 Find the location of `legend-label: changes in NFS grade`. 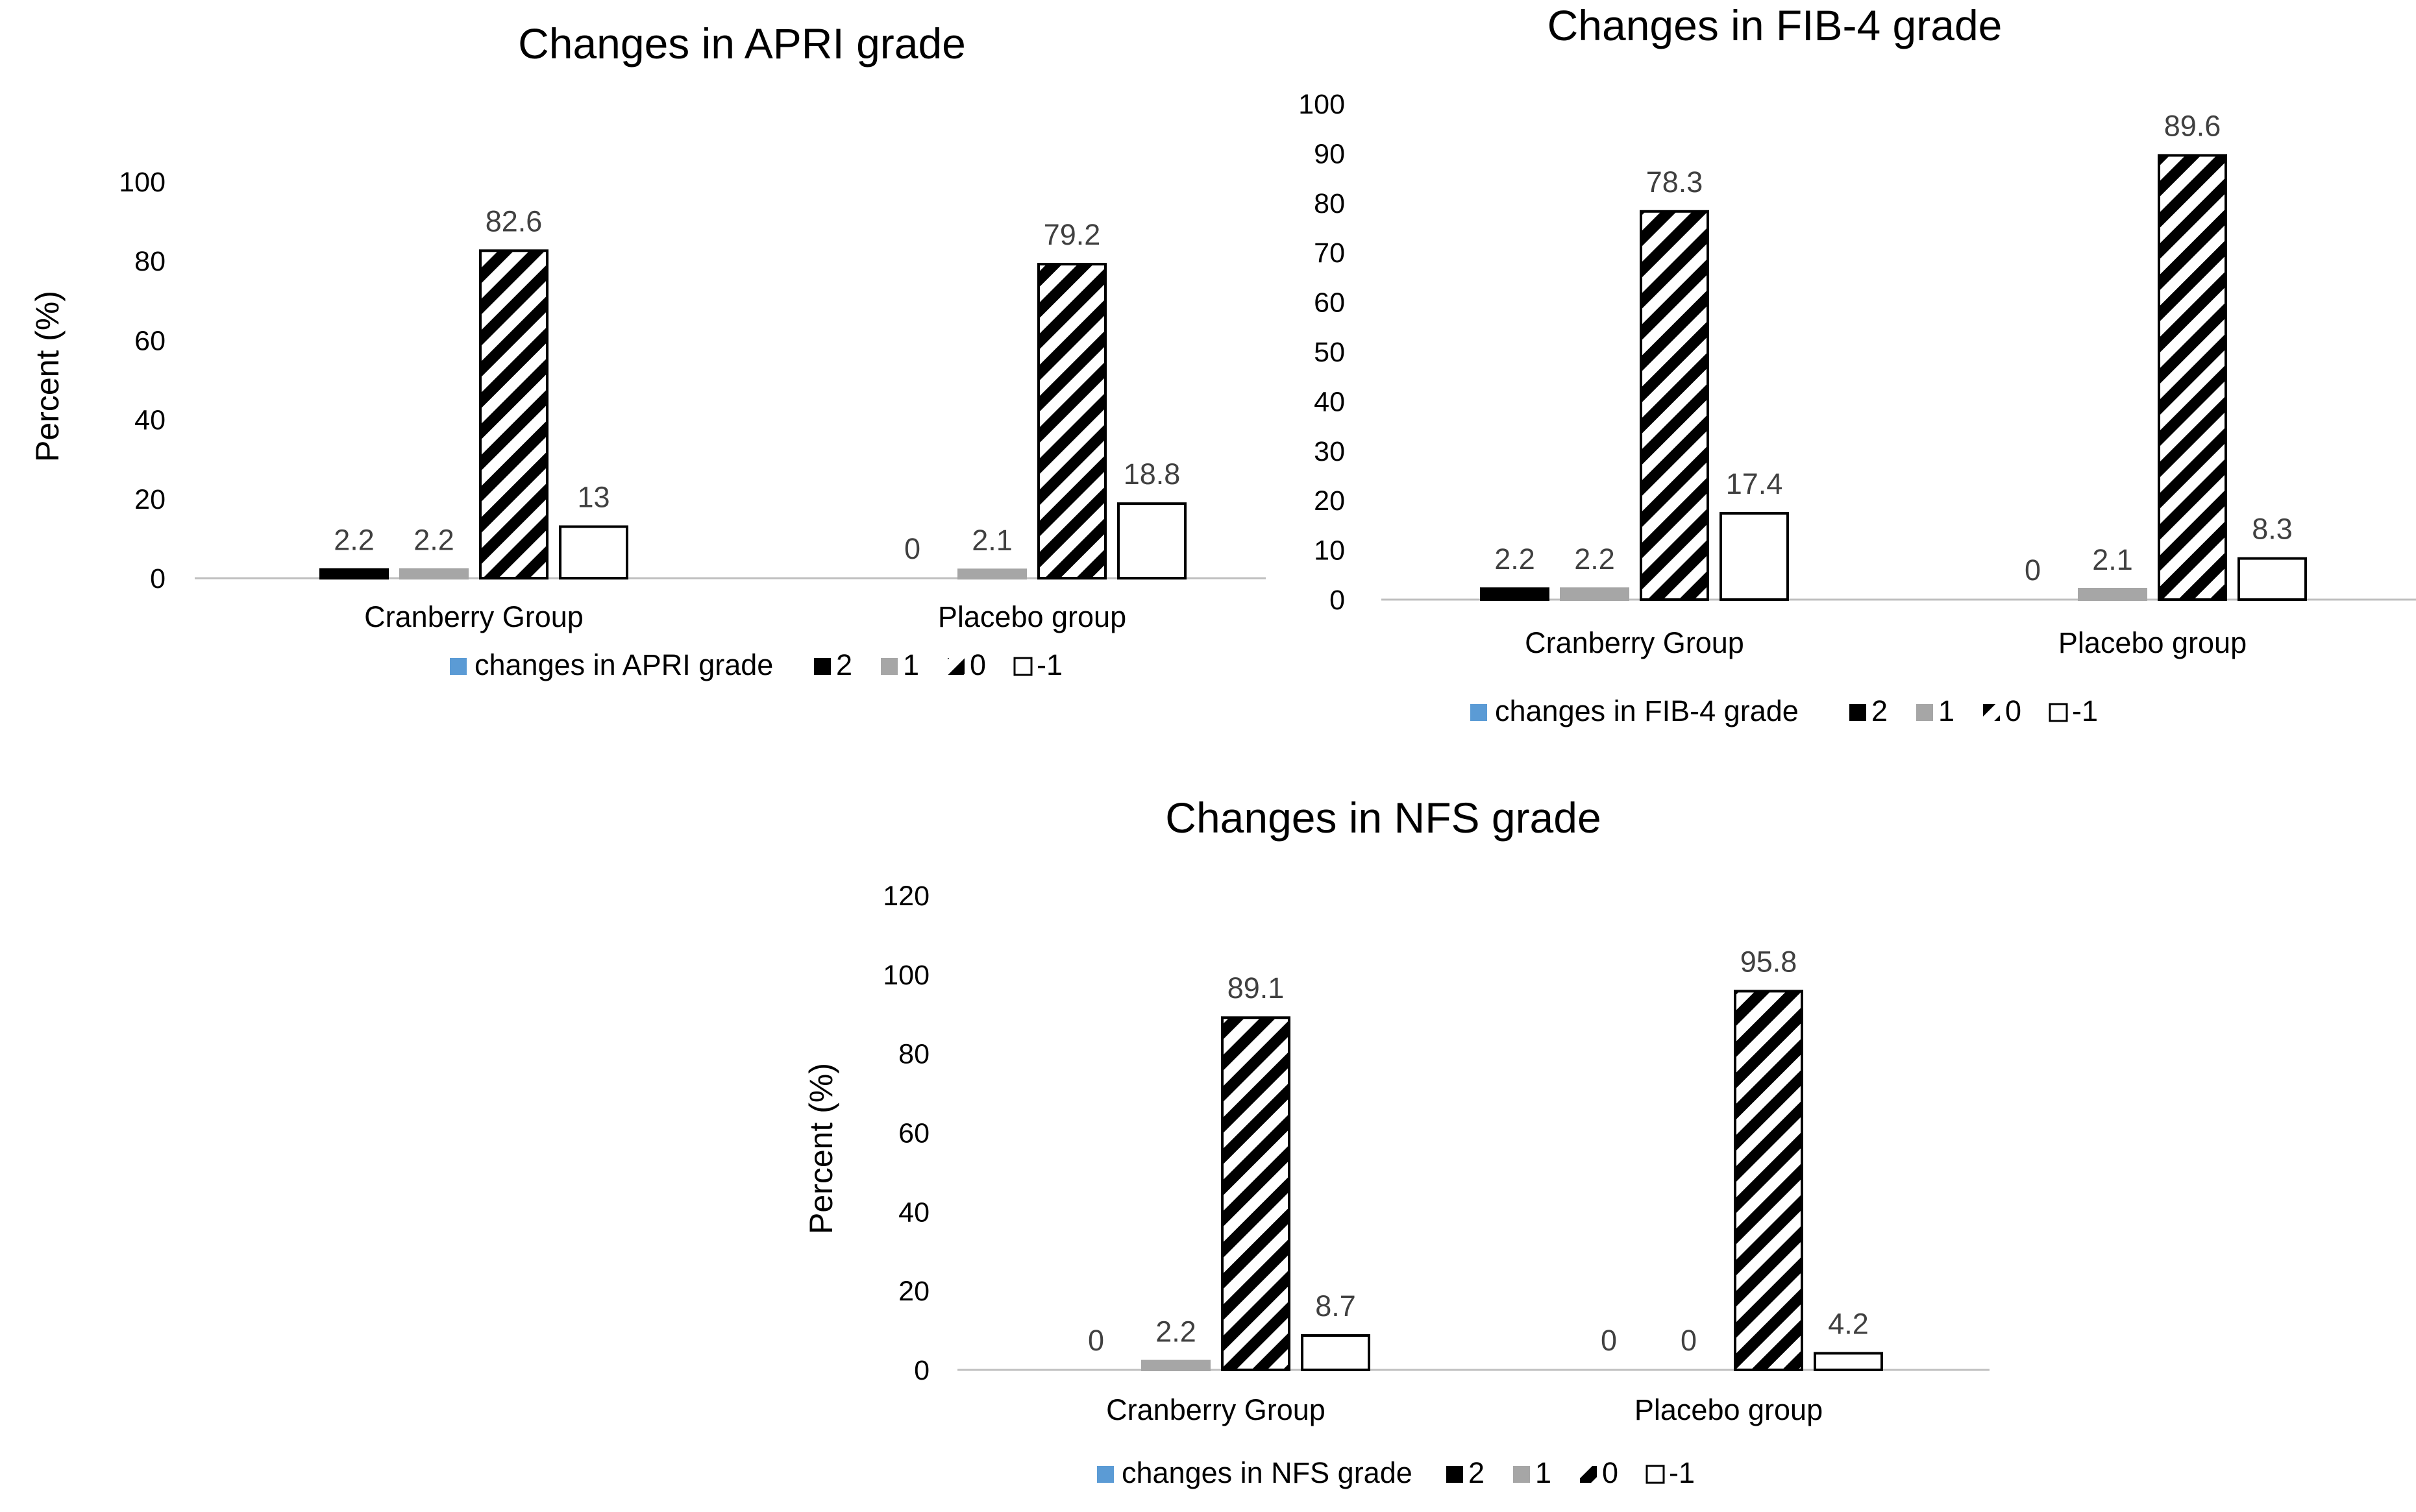

legend-label: changes in NFS grade is located at coordinates (1267, 1472).